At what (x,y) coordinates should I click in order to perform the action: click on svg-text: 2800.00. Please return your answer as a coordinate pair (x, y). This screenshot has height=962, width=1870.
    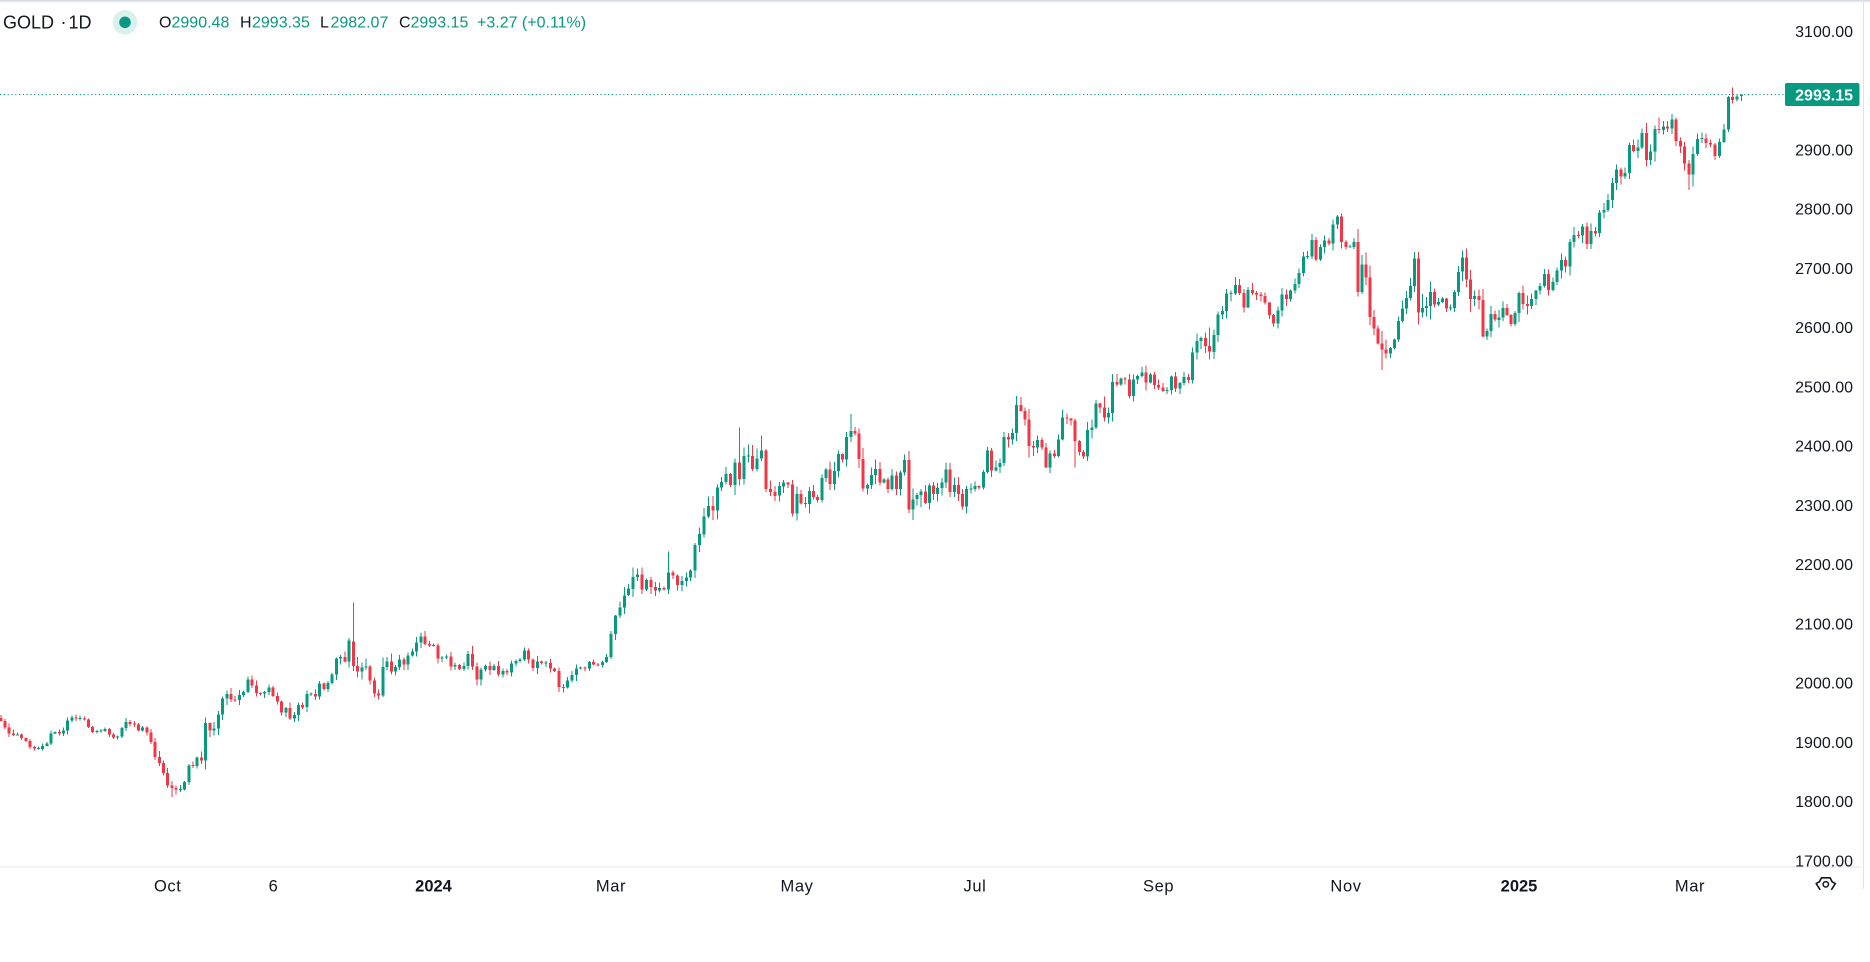
    Looking at the image, I should click on (1824, 210).